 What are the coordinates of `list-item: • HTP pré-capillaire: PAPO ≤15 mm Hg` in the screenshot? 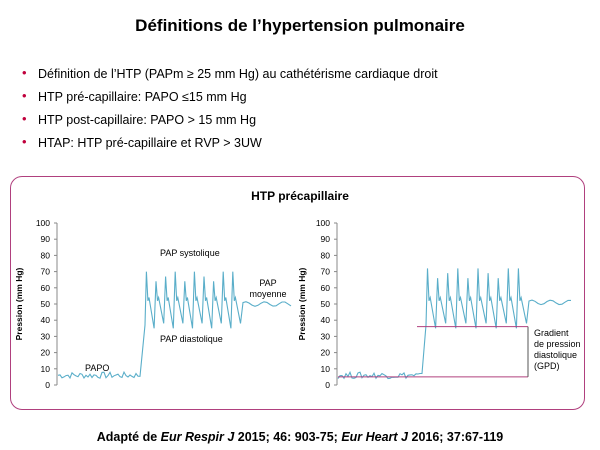 It's located at (230, 100).